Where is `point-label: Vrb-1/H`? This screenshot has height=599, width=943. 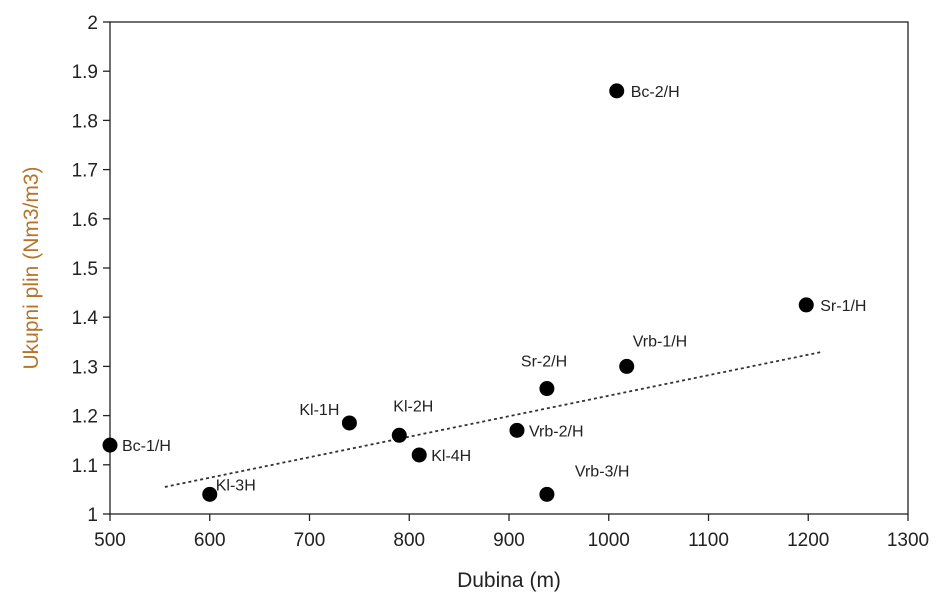 point-label: Vrb-1/H is located at coordinates (660, 341).